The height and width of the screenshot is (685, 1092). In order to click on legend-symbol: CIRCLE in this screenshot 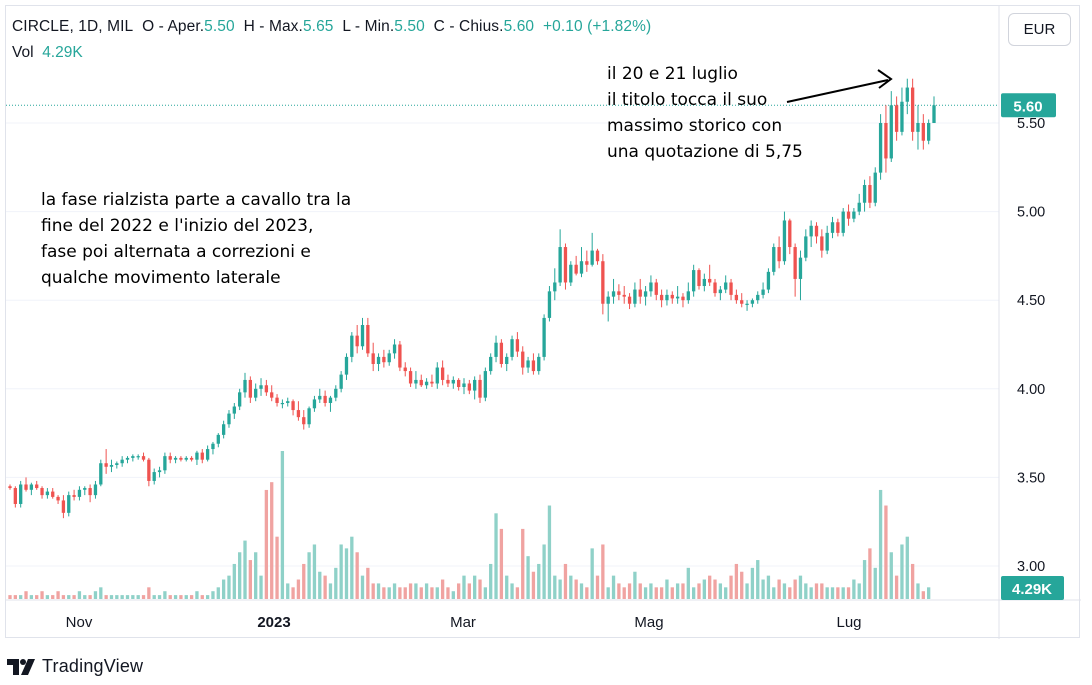, I will do `click(41, 26)`.